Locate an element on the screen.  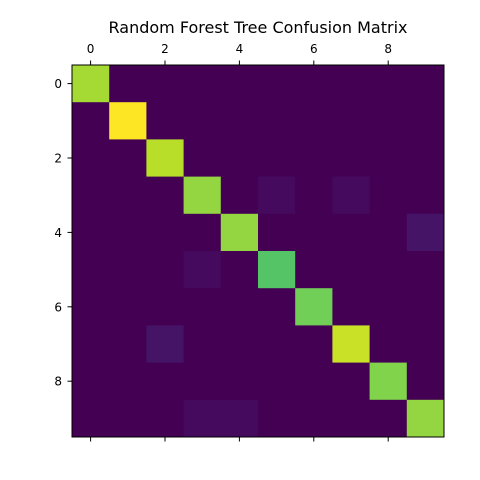
heatmap-cell-r1-c5 is located at coordinates (277, 121).